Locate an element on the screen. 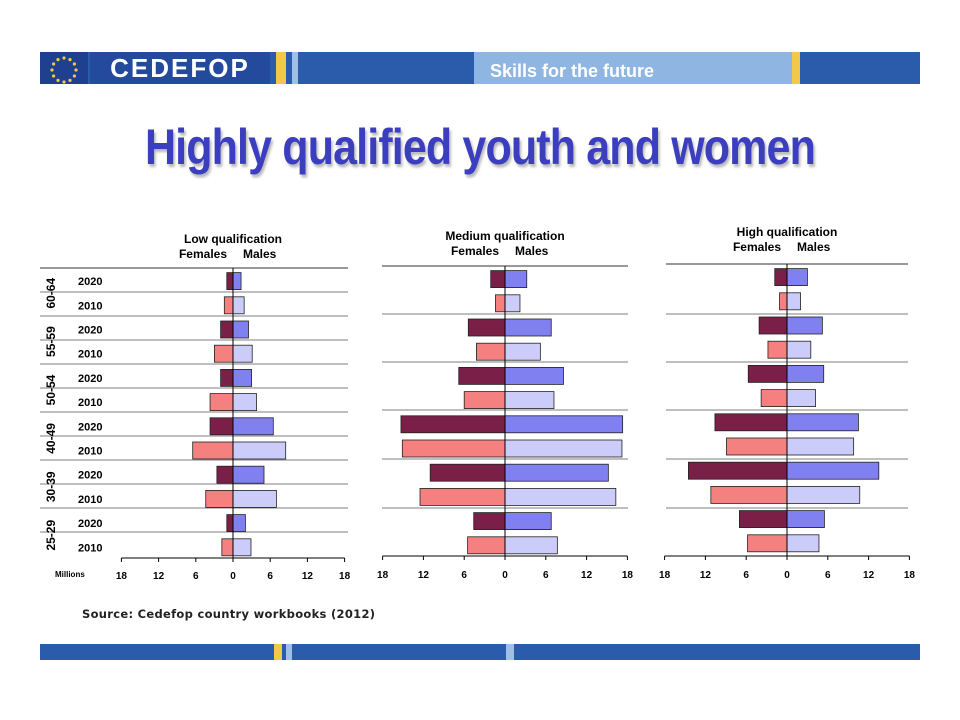 This screenshot has width=960, height=720. source-note: Source: Cedefop country workbooks (2012) is located at coordinates (229, 614).